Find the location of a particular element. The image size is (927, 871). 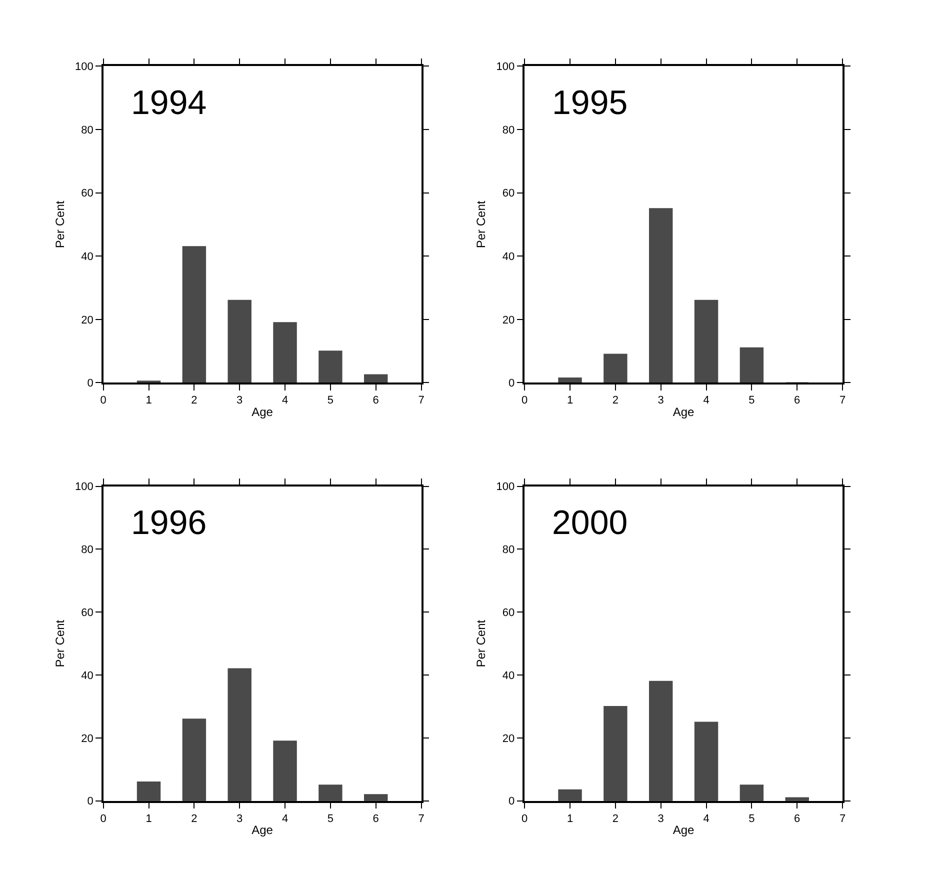

text: 1995 is located at coordinates (590, 103).